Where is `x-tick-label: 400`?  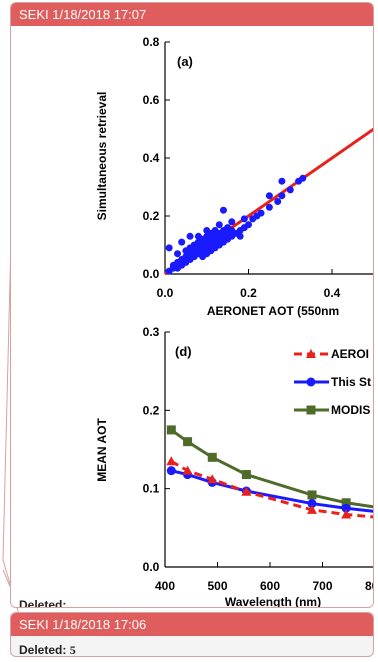 x-tick-label: 400 is located at coordinates (165, 586).